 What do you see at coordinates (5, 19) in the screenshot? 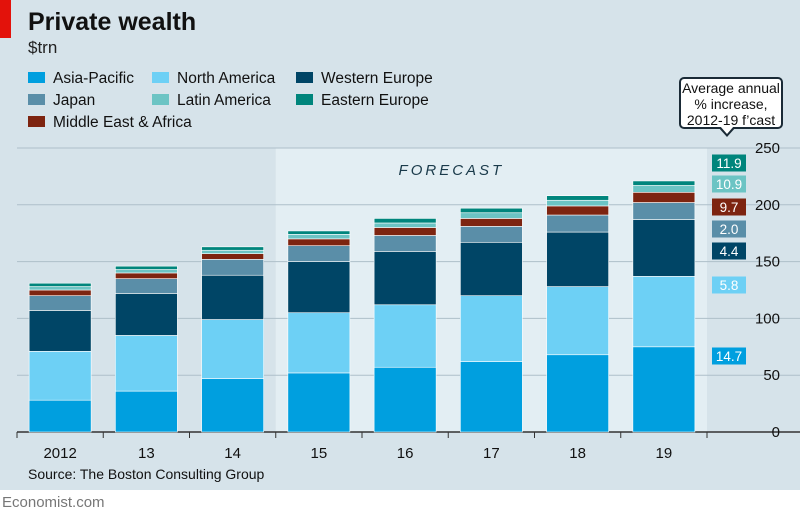
I see `brand-red-tab` at bounding box center [5, 19].